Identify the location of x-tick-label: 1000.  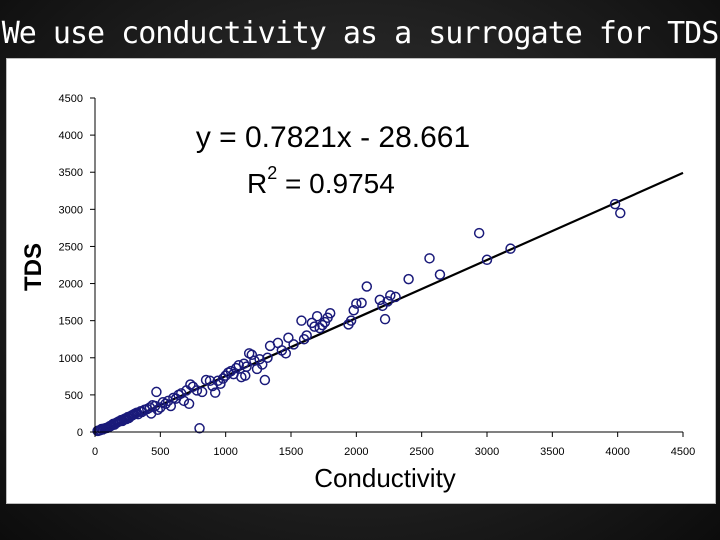
(225, 452).